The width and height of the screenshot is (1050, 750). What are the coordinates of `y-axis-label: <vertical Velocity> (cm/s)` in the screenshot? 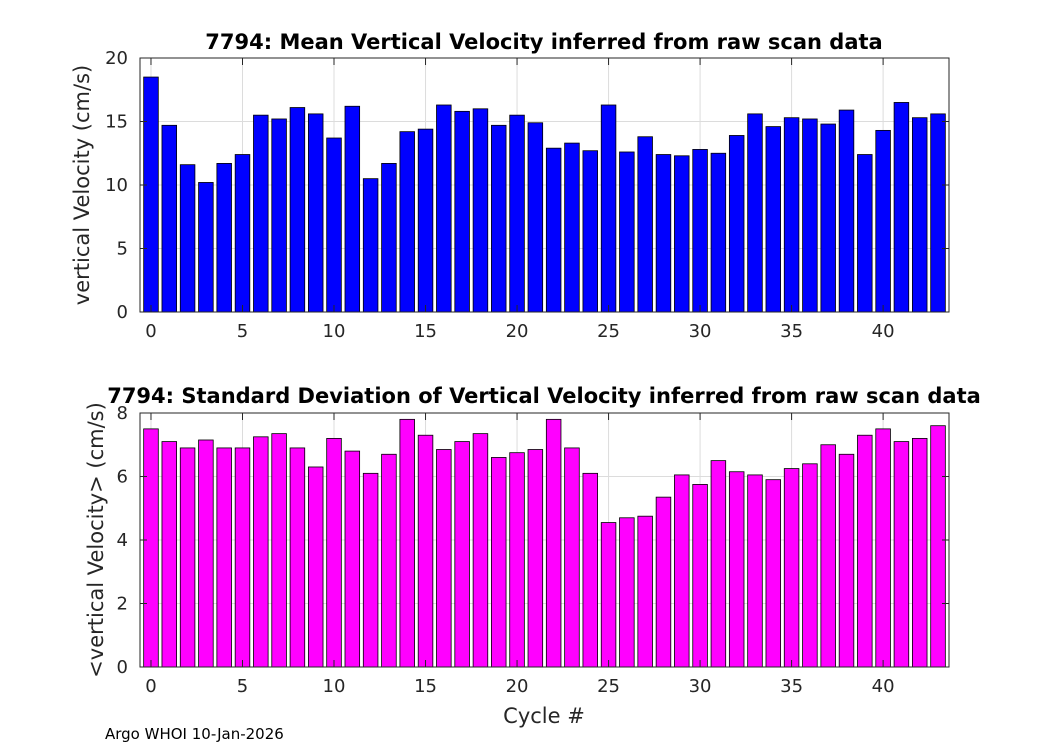 It's located at (96, 540).